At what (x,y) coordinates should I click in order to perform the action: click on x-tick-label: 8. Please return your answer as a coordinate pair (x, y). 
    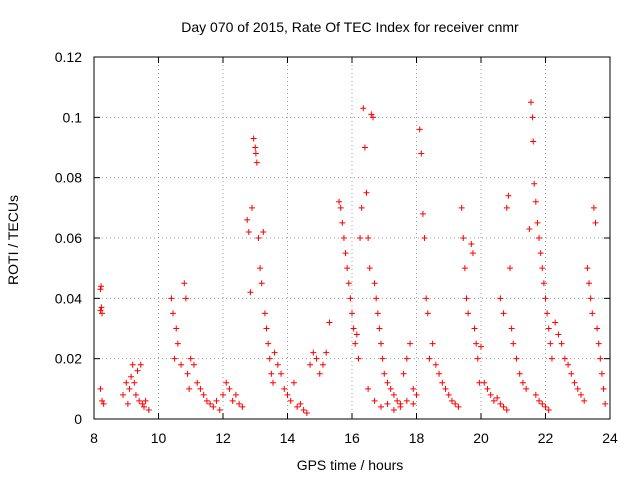
    Looking at the image, I should click on (94, 438).